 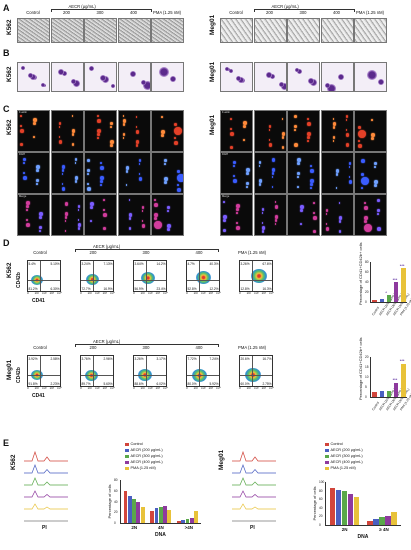 I want to click on y-tick: 60, so click(x=367, y=272).